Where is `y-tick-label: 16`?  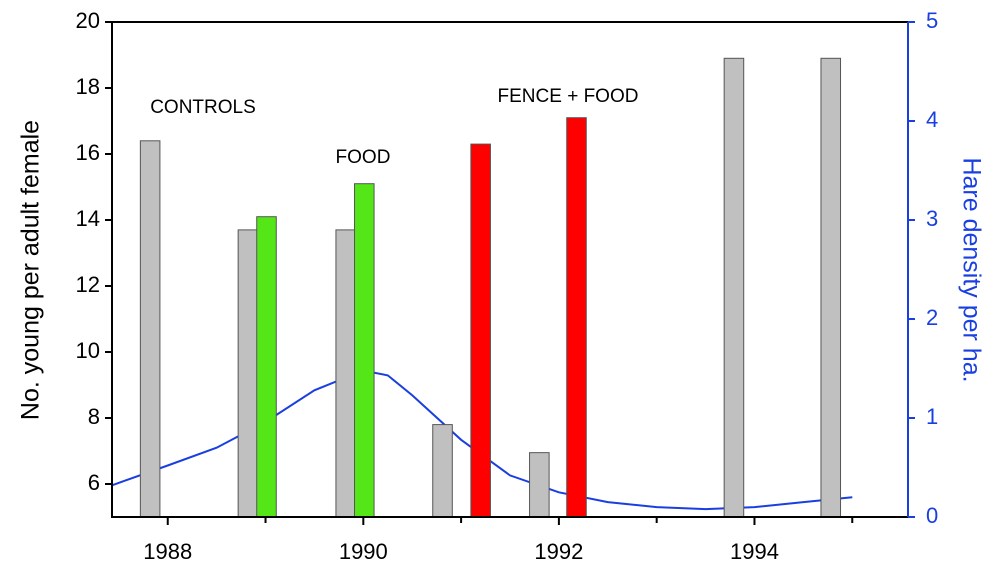
y-tick-label: 16 is located at coordinates (88, 152).